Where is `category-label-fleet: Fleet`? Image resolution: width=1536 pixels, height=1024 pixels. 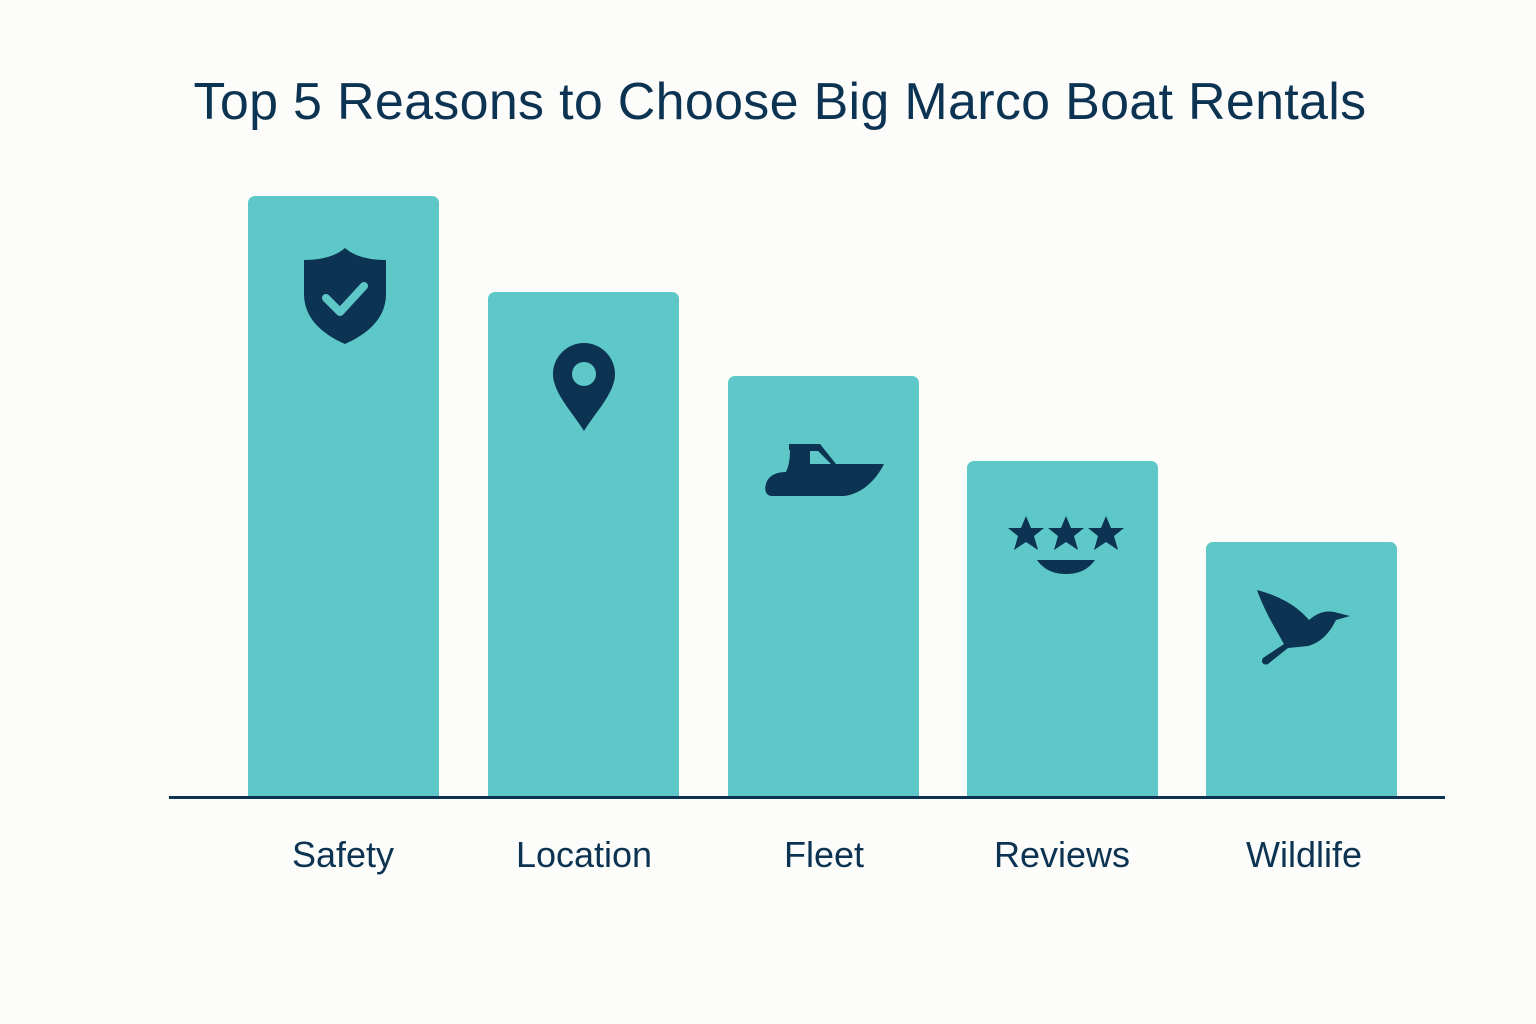 category-label-fleet: Fleet is located at coordinates (824, 854).